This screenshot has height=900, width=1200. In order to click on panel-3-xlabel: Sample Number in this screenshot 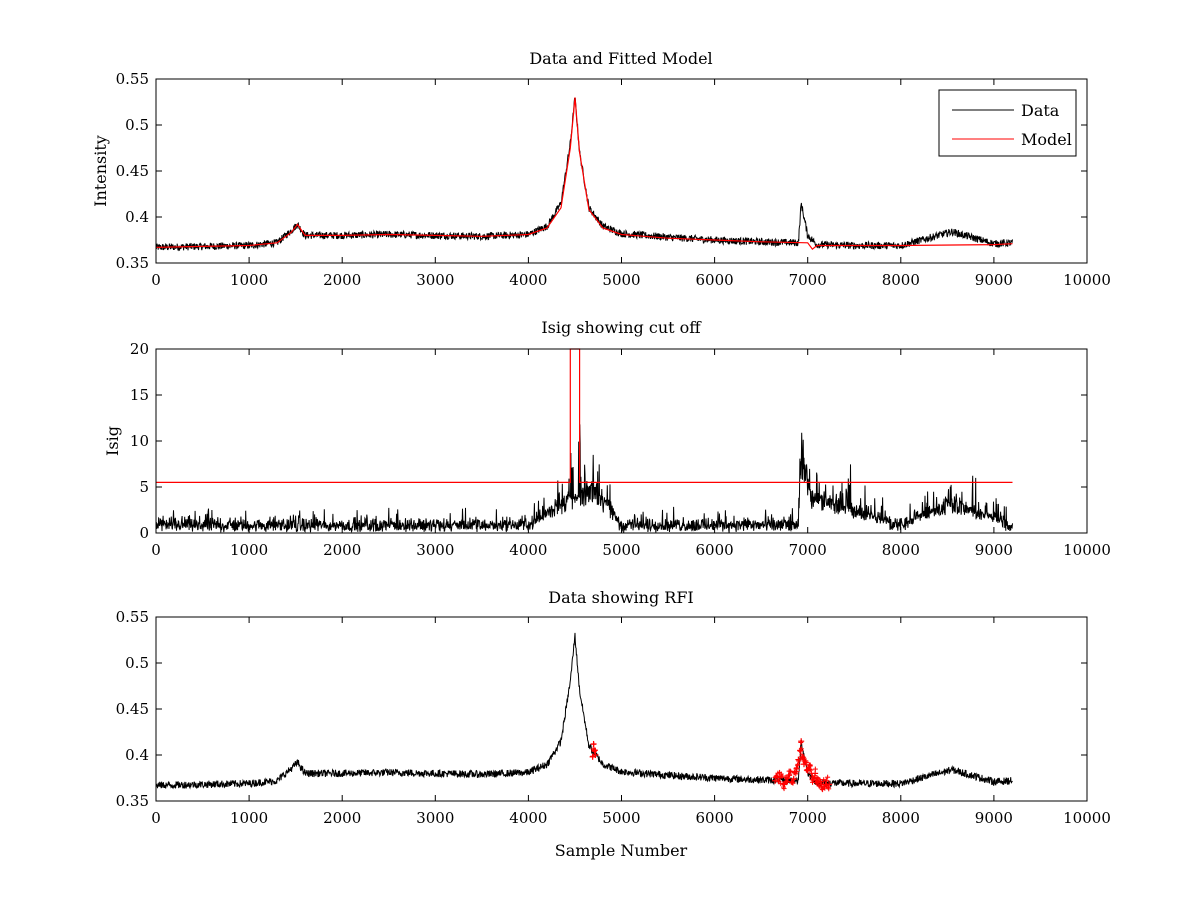, I will do `click(621, 850)`.